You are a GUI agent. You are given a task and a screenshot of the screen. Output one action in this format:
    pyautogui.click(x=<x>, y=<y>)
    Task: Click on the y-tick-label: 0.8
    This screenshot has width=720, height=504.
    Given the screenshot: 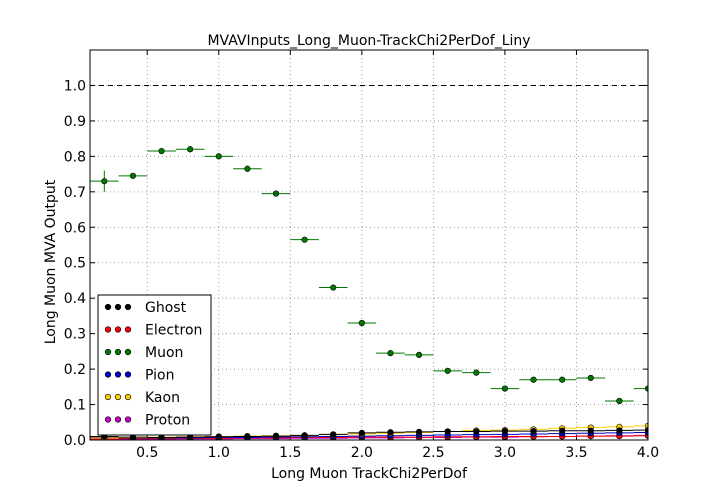 What is the action you would take?
    pyautogui.click(x=75, y=157)
    